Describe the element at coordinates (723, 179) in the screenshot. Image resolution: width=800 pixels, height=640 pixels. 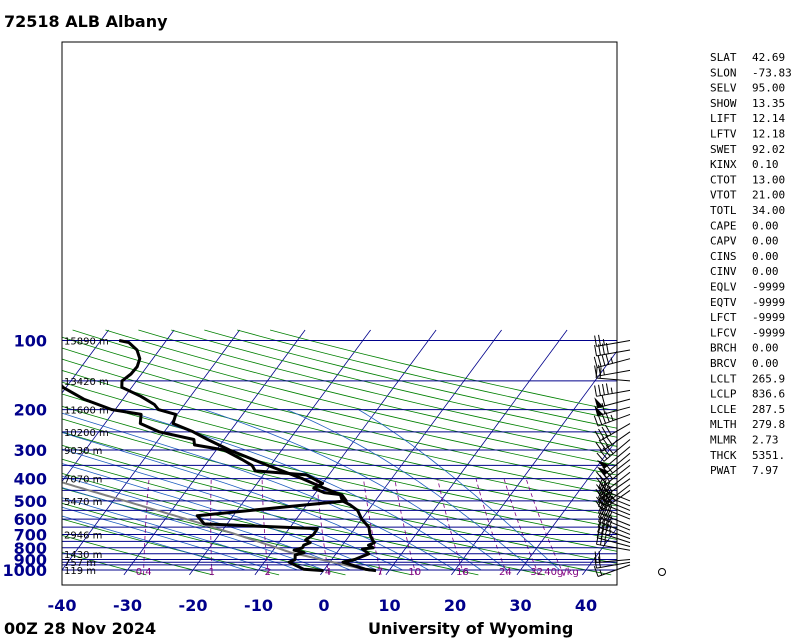
I see `index-name: CTOT` at that location.